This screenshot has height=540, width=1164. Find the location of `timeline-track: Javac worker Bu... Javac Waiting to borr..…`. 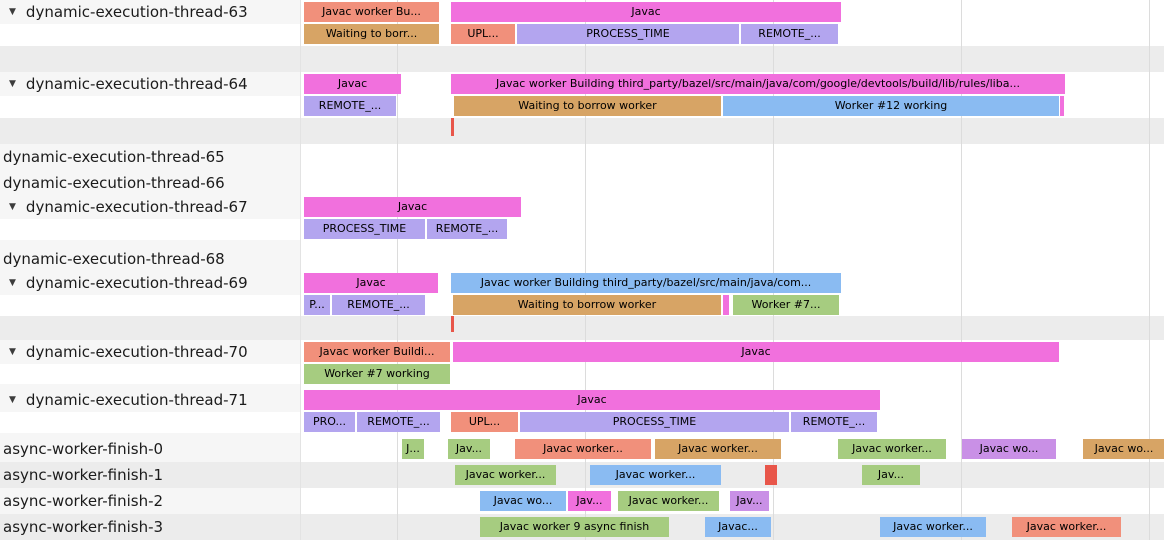

timeline-track: Javac worker Bu... Javac Waiting to borr..… is located at coordinates (732, 23).